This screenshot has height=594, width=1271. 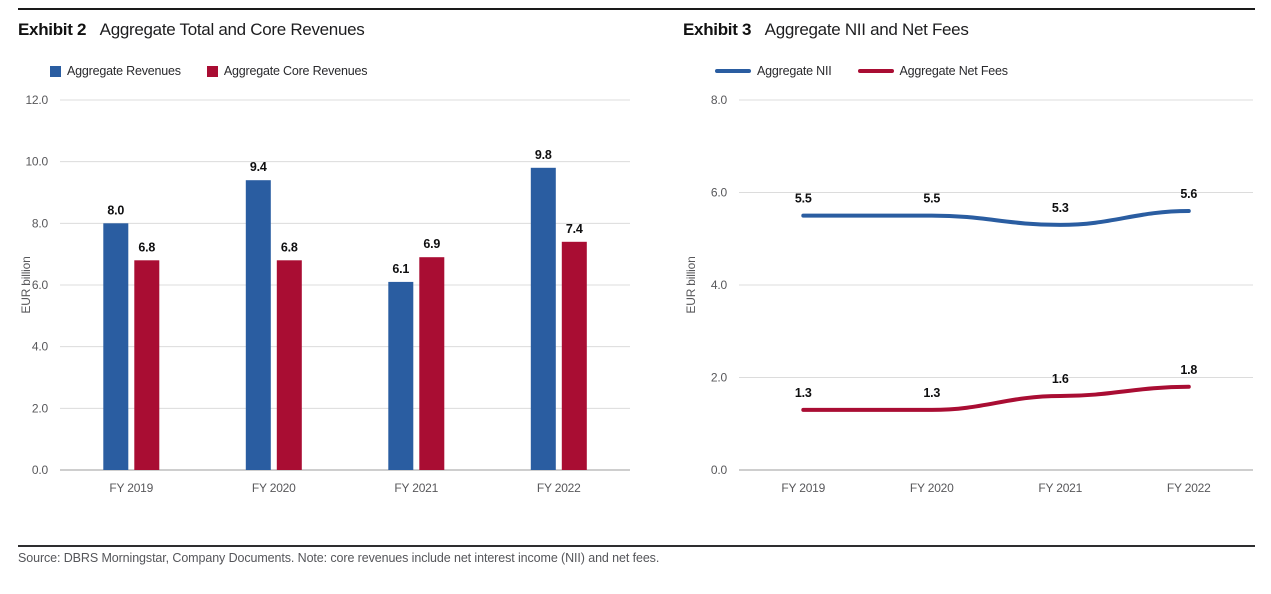 What do you see at coordinates (574, 229) in the screenshot?
I see `bar-value-label: 7.4` at bounding box center [574, 229].